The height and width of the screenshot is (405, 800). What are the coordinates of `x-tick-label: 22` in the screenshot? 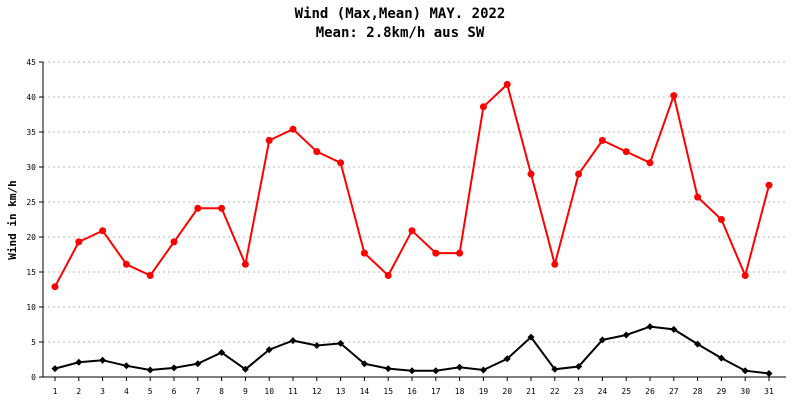 It's located at (555, 391).